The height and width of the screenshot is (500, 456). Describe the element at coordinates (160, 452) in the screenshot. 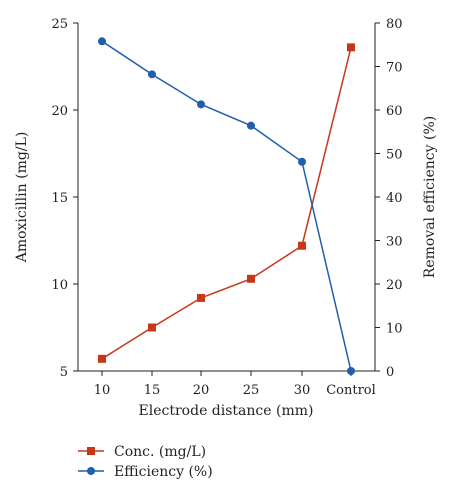

I see `legend-concentration-label: Conc. (mg/L)` at that location.